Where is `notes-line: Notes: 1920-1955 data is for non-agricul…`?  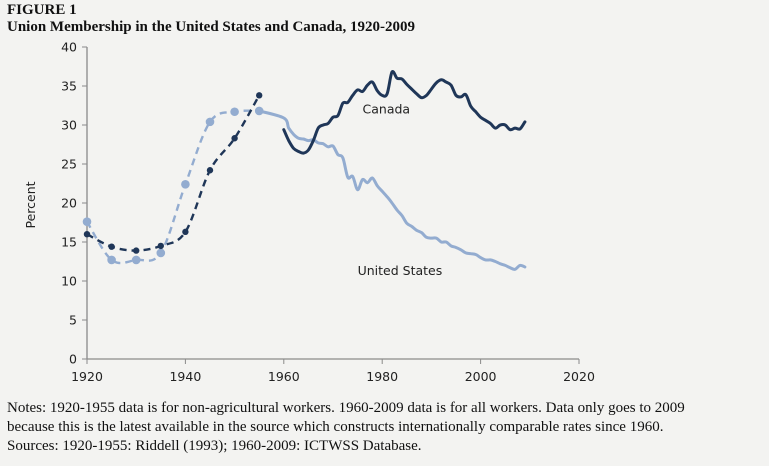
notes-line: Notes: 1920-1955 data is for non-agricul… is located at coordinates (346, 408).